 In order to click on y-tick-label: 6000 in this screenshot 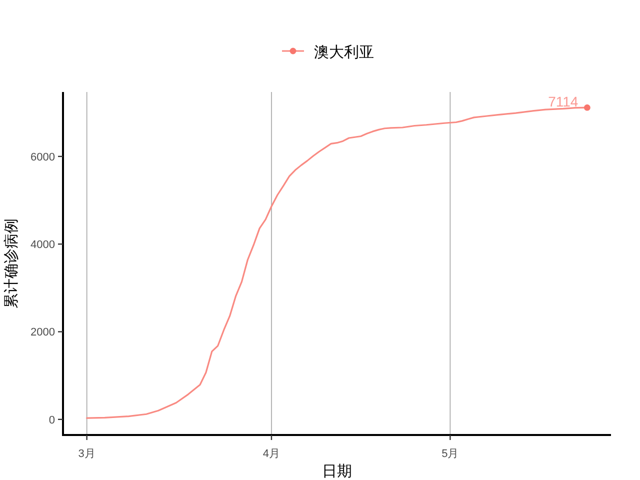, I will do `click(42, 157)`.